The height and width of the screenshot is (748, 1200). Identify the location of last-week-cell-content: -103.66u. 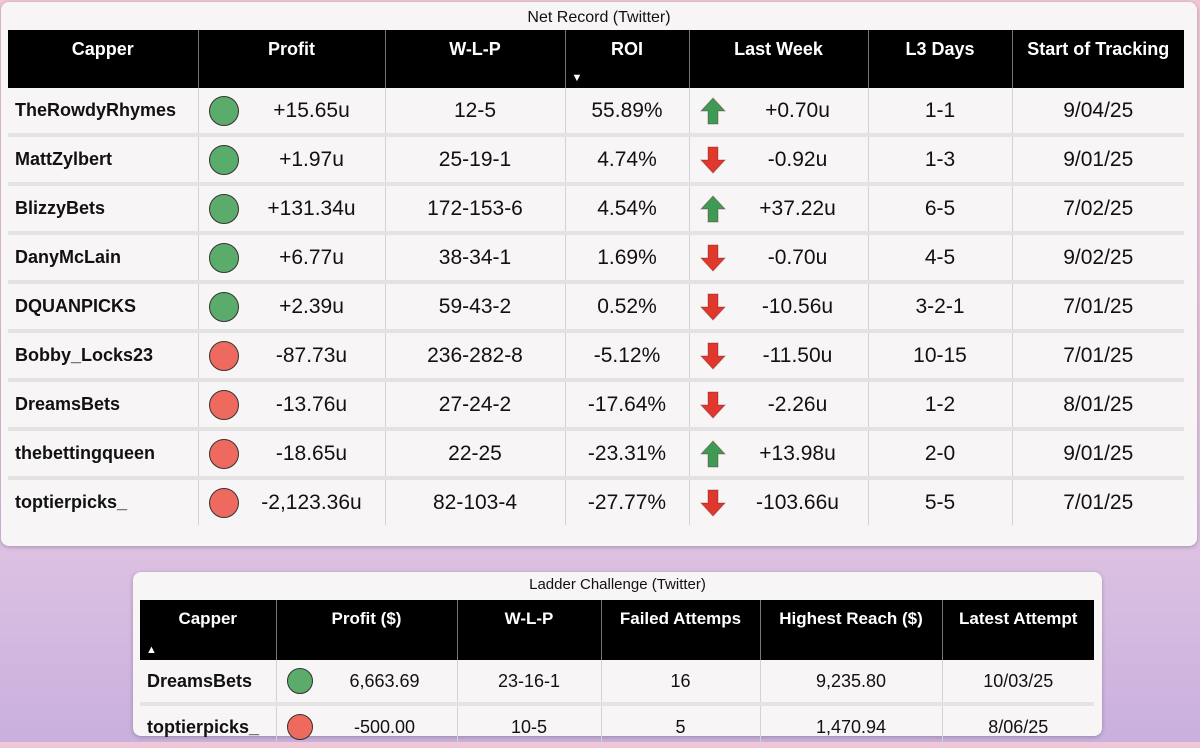
(779, 502).